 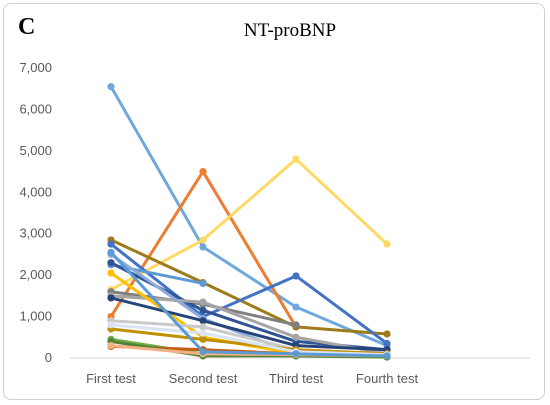 I want to click on y-tick-label: 1,000, so click(x=35, y=316).